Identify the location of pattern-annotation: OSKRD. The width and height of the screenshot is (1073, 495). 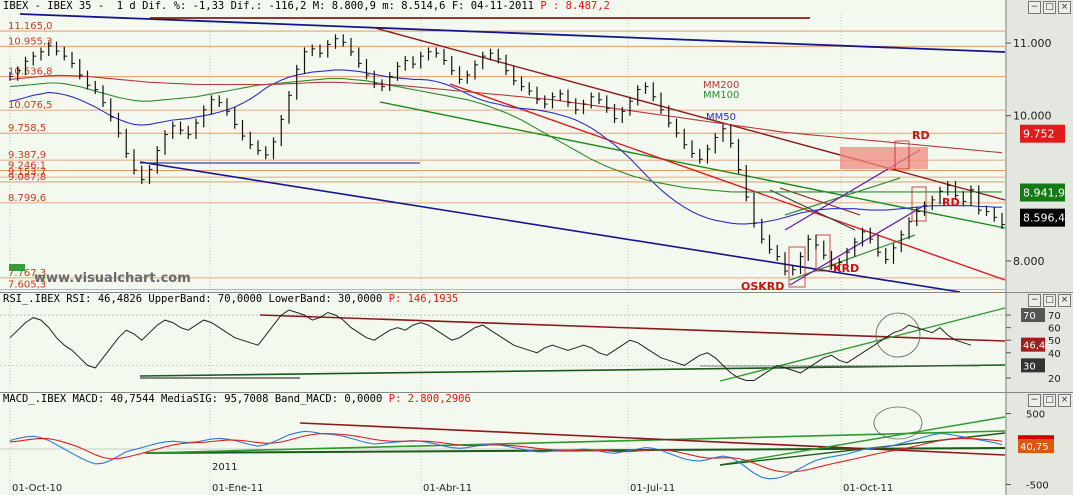
(762, 286).